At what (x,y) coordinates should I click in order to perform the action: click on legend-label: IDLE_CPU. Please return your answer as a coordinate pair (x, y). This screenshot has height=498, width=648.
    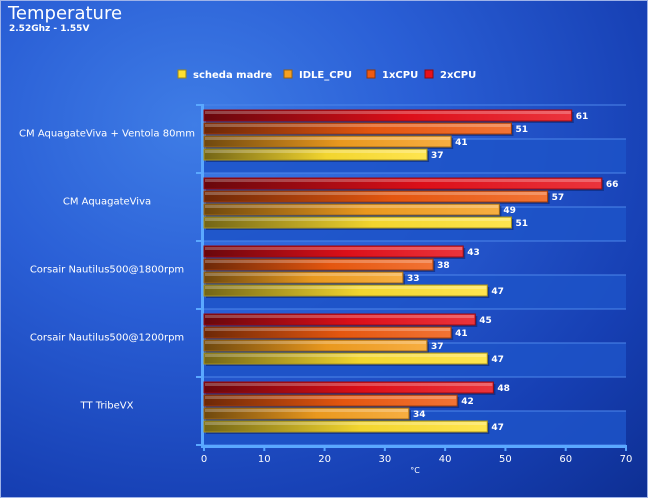
    Looking at the image, I should click on (325, 75).